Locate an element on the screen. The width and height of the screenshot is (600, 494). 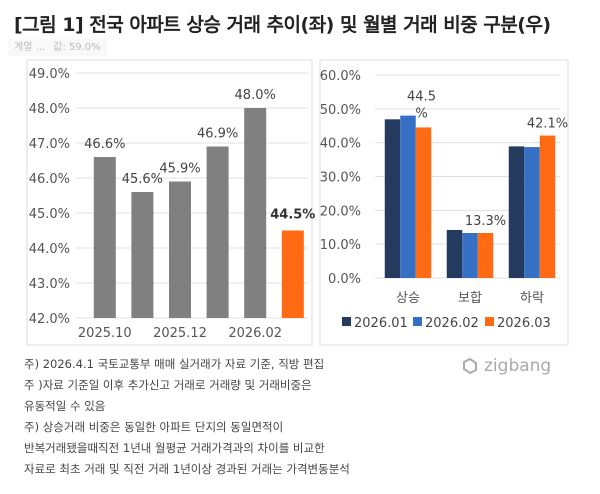
y-tick-label: 46.0% is located at coordinates (49, 179).